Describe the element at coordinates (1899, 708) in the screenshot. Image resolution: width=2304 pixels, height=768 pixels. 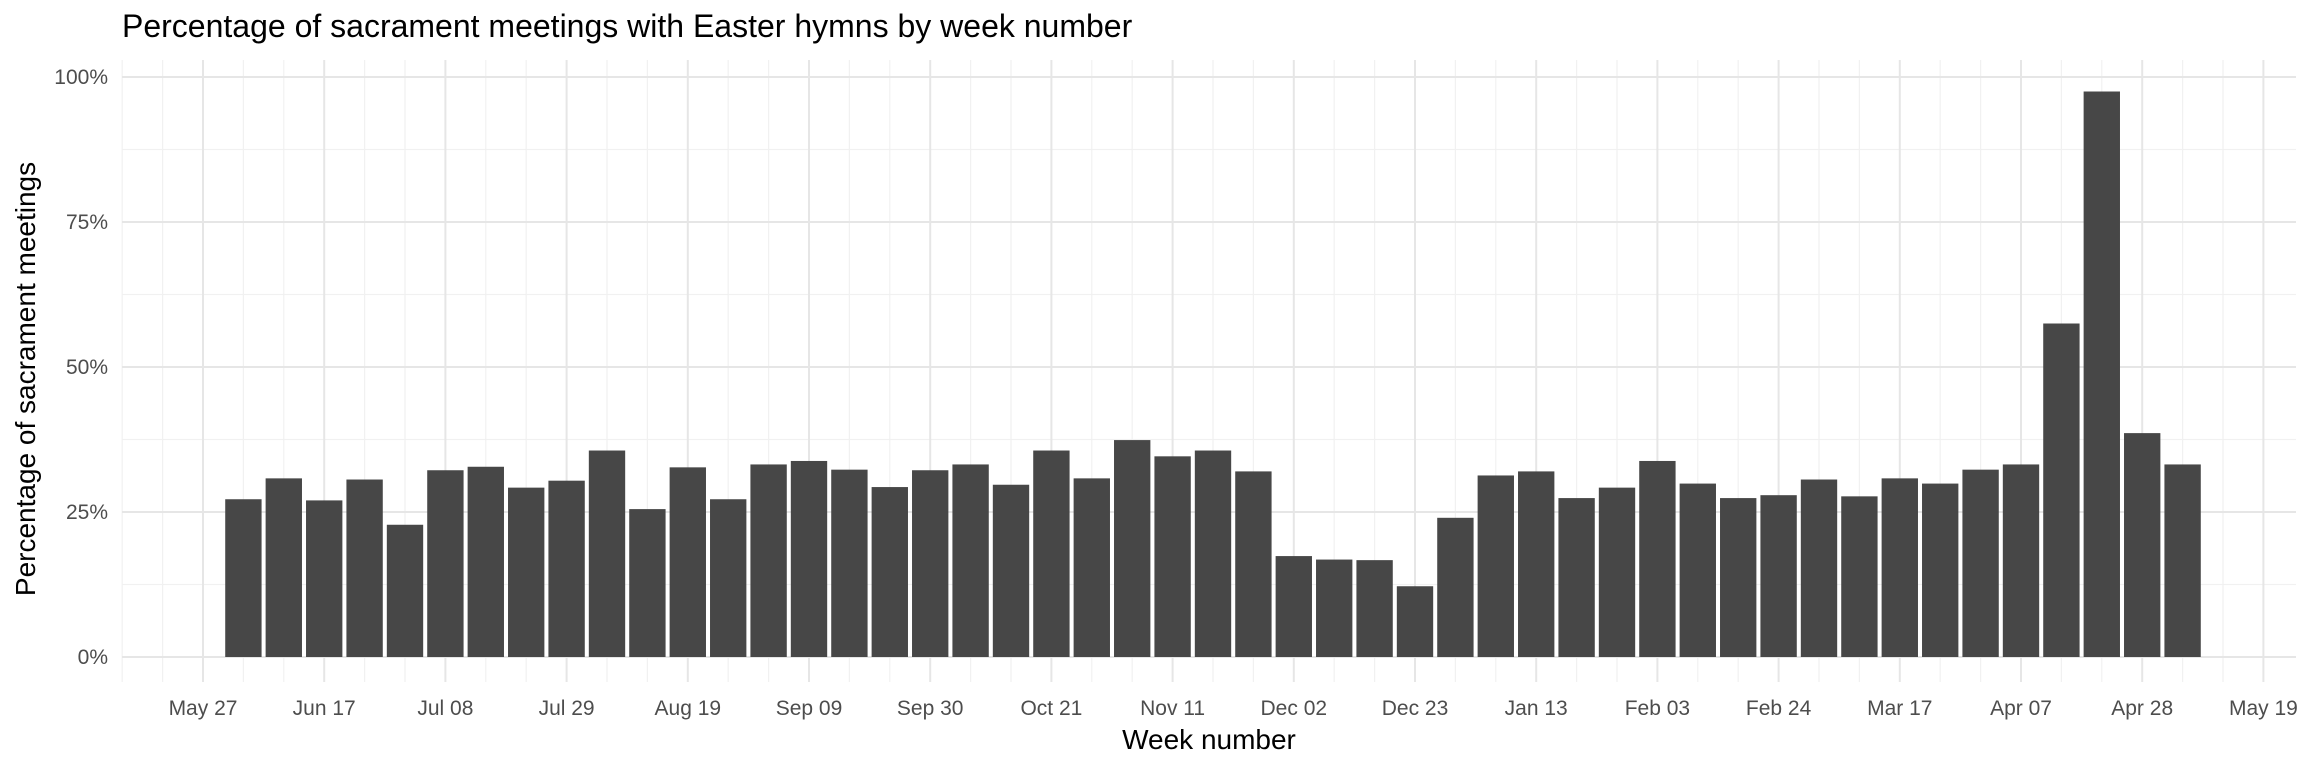
I see `x-tick-label: Mar 17` at that location.